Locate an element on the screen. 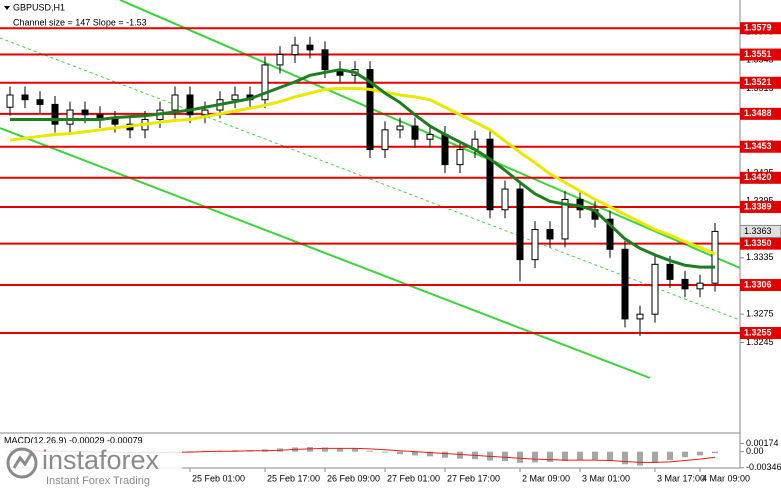  x-tick-label: 4 Mar 09:00 is located at coordinates (726, 478).